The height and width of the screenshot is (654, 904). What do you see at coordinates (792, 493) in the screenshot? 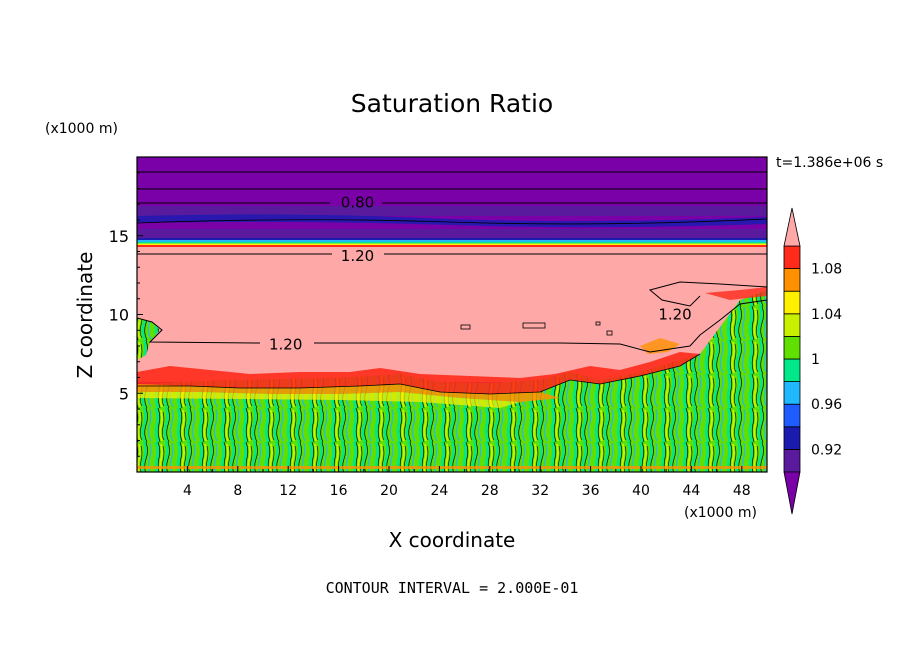
I see `colorbar-under-arrow` at bounding box center [792, 493].